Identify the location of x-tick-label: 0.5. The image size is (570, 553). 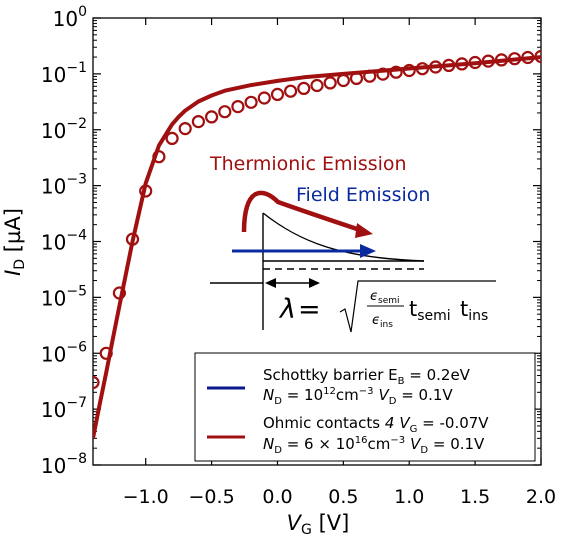
(343, 497).